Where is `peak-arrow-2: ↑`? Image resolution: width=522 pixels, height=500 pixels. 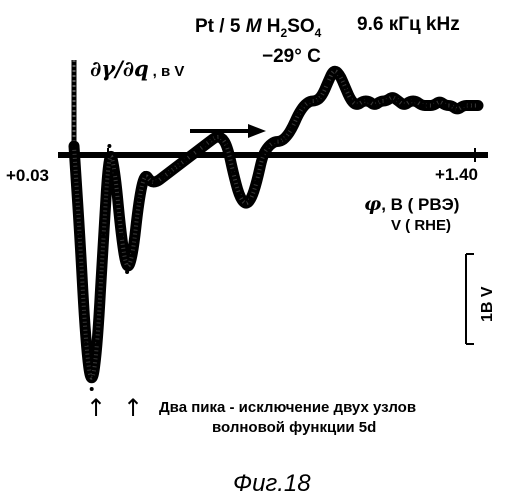 peak-arrow-2: ↑ is located at coordinates (133, 408).